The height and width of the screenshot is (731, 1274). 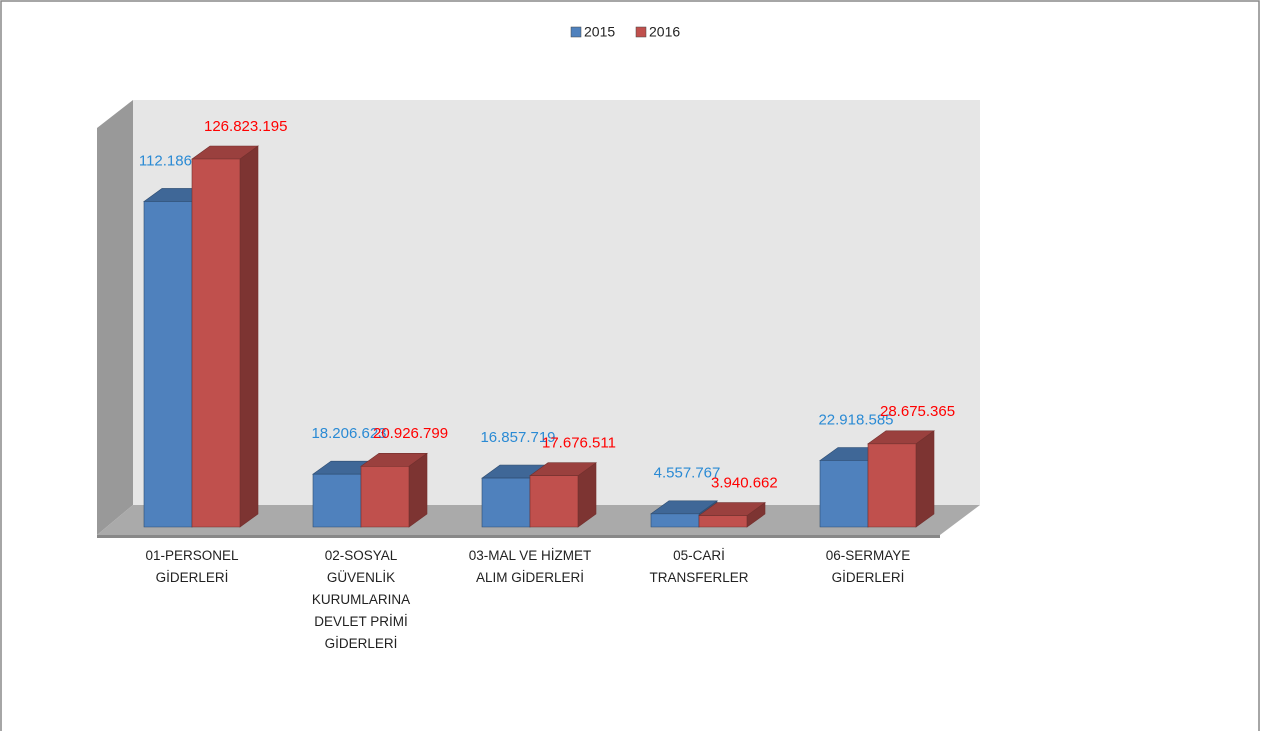 What do you see at coordinates (855, 419) in the screenshot?
I see `data-label: 22.918.585` at bounding box center [855, 419].